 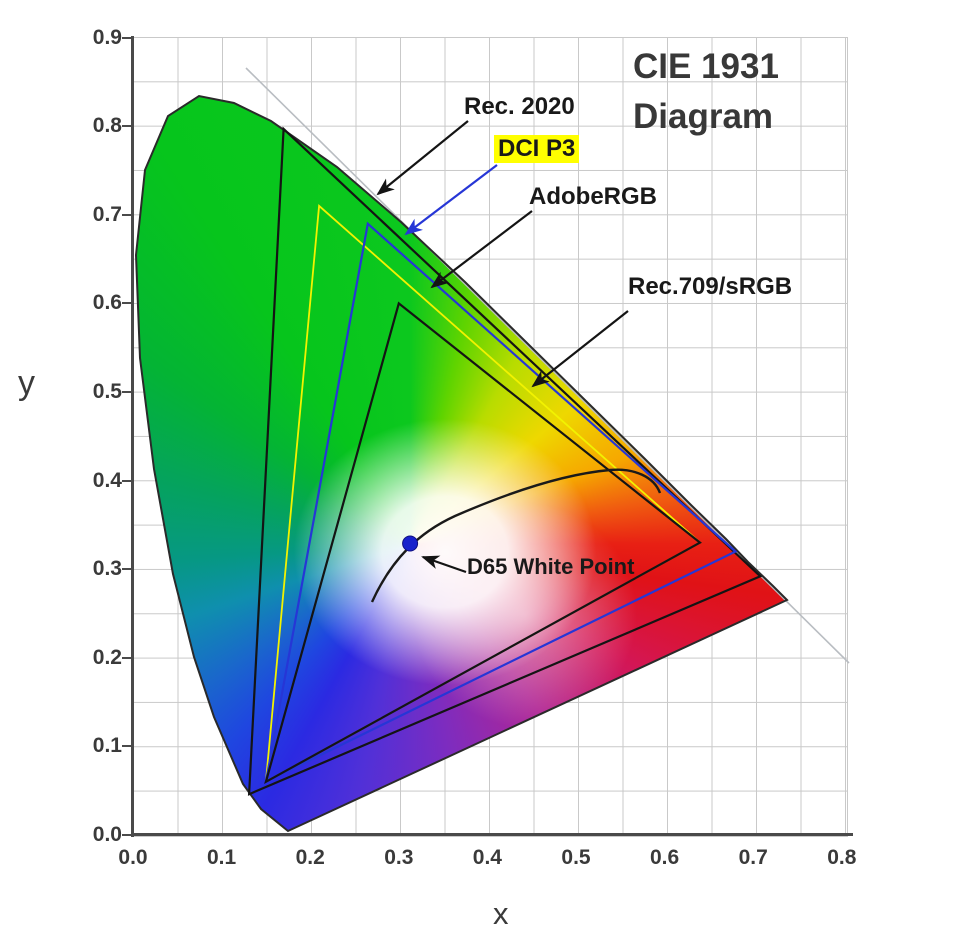 What do you see at coordinates (107, 657) in the screenshot?
I see `y-tick-label: 0.2` at bounding box center [107, 657].